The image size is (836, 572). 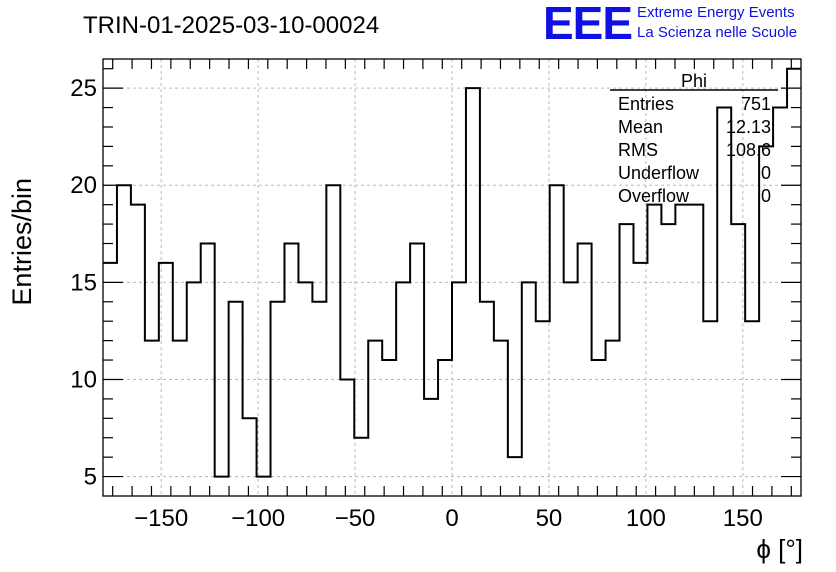 I want to click on x-tick-label: 150, so click(x=743, y=518).